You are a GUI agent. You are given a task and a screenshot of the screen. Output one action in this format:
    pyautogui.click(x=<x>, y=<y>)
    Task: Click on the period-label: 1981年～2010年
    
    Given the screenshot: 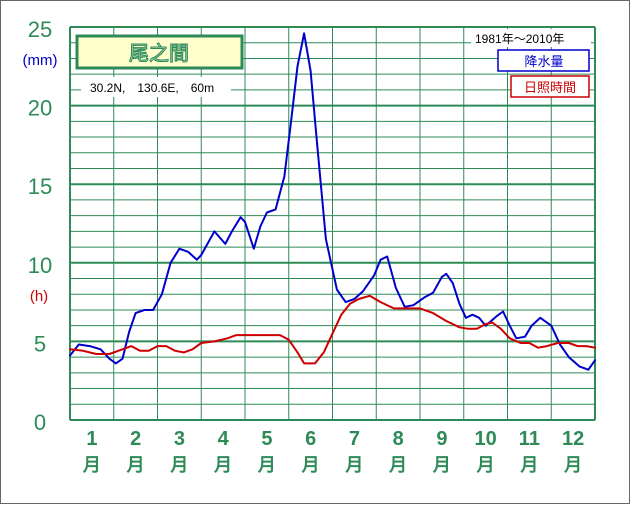 What is the action you would take?
    pyautogui.click(x=519, y=39)
    